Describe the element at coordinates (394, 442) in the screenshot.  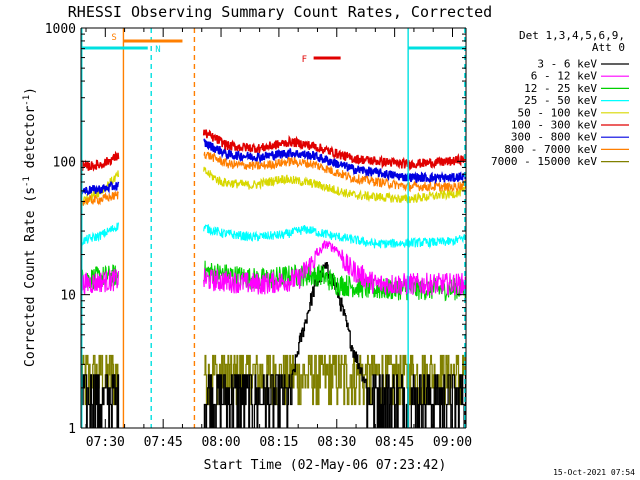
I see `x-tick-label: 08:45` at that location.